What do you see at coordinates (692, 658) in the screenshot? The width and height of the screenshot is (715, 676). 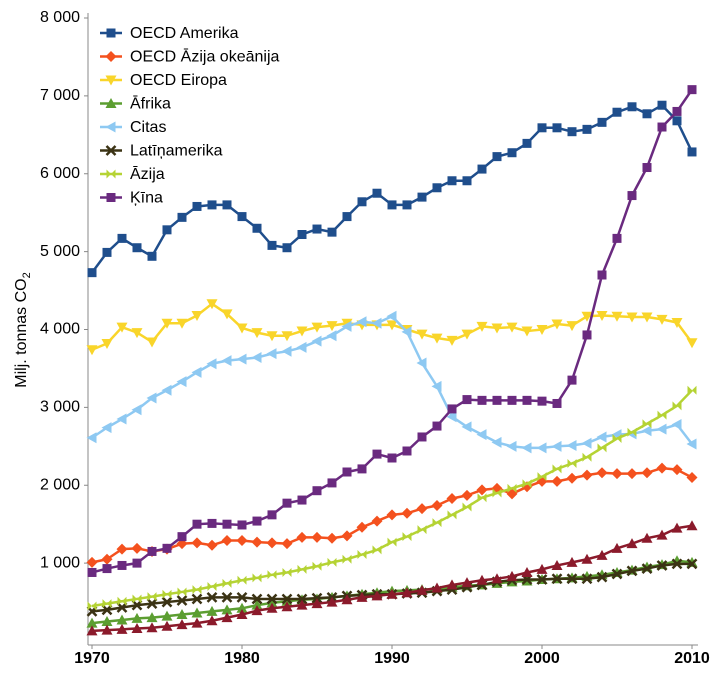 I see `x-tick-label: 2010` at bounding box center [692, 658].